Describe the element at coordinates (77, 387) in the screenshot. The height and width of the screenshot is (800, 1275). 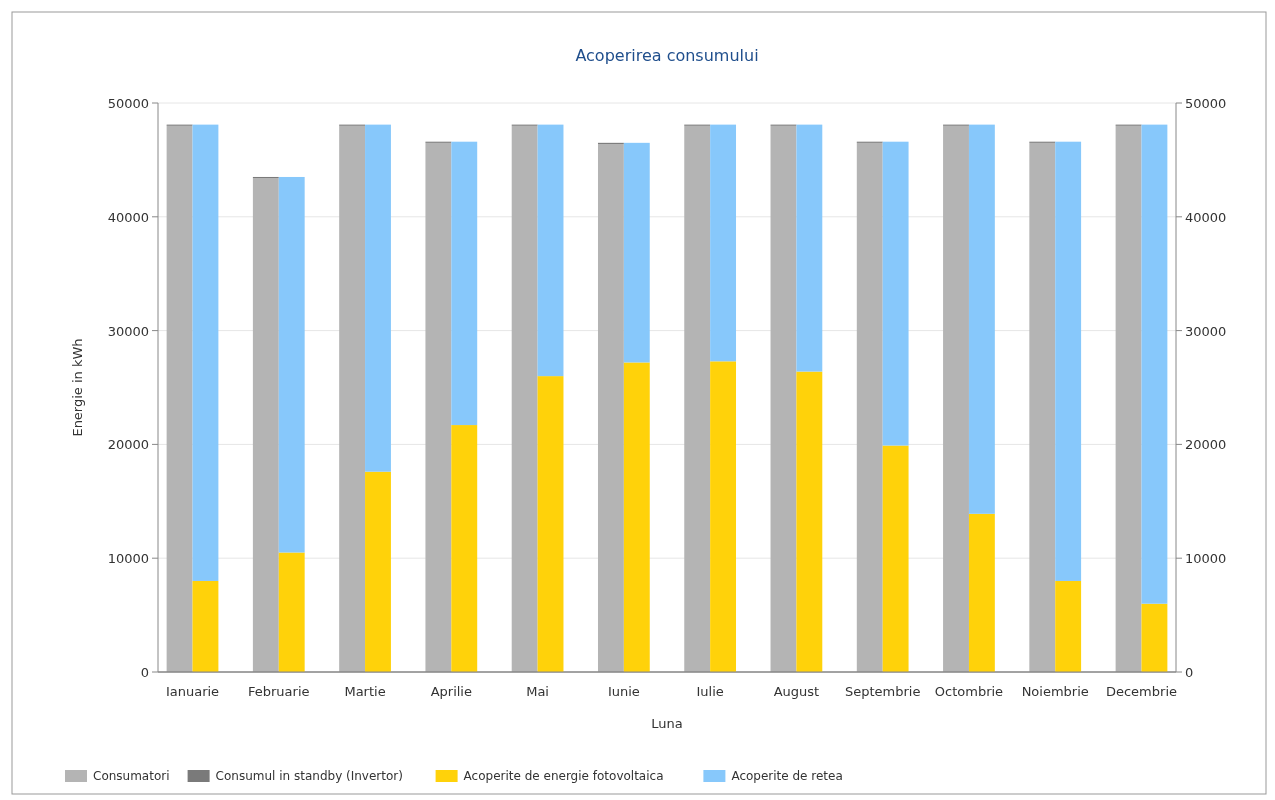
I see `y-axis-title: Energie in kWh` at that location.